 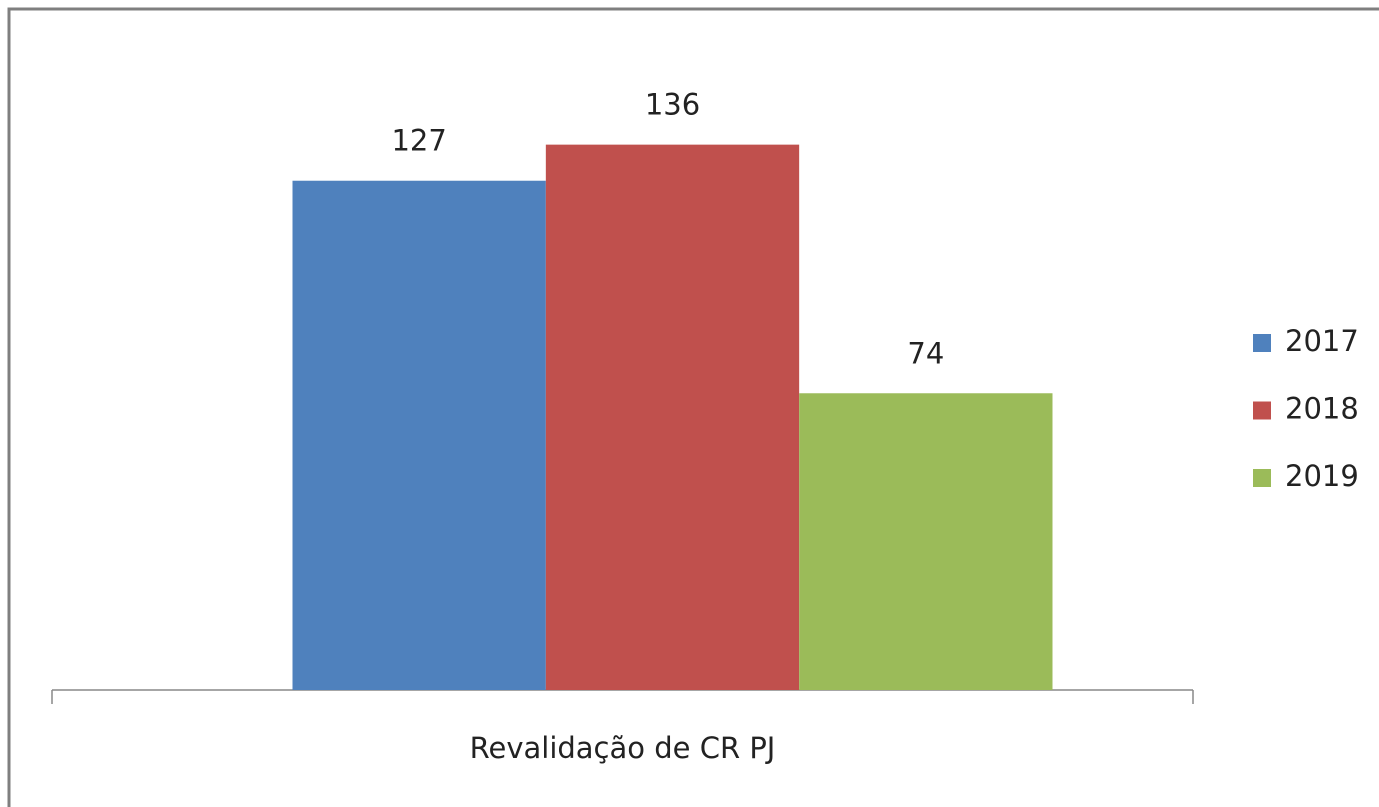 I want to click on data-label: 74, so click(x=925, y=353).